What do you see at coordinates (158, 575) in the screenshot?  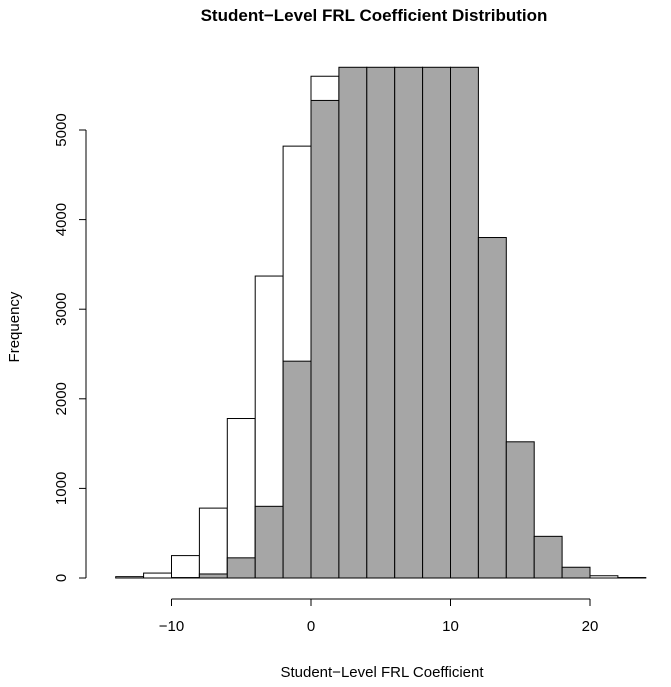 I see `bar-outline--12` at bounding box center [158, 575].